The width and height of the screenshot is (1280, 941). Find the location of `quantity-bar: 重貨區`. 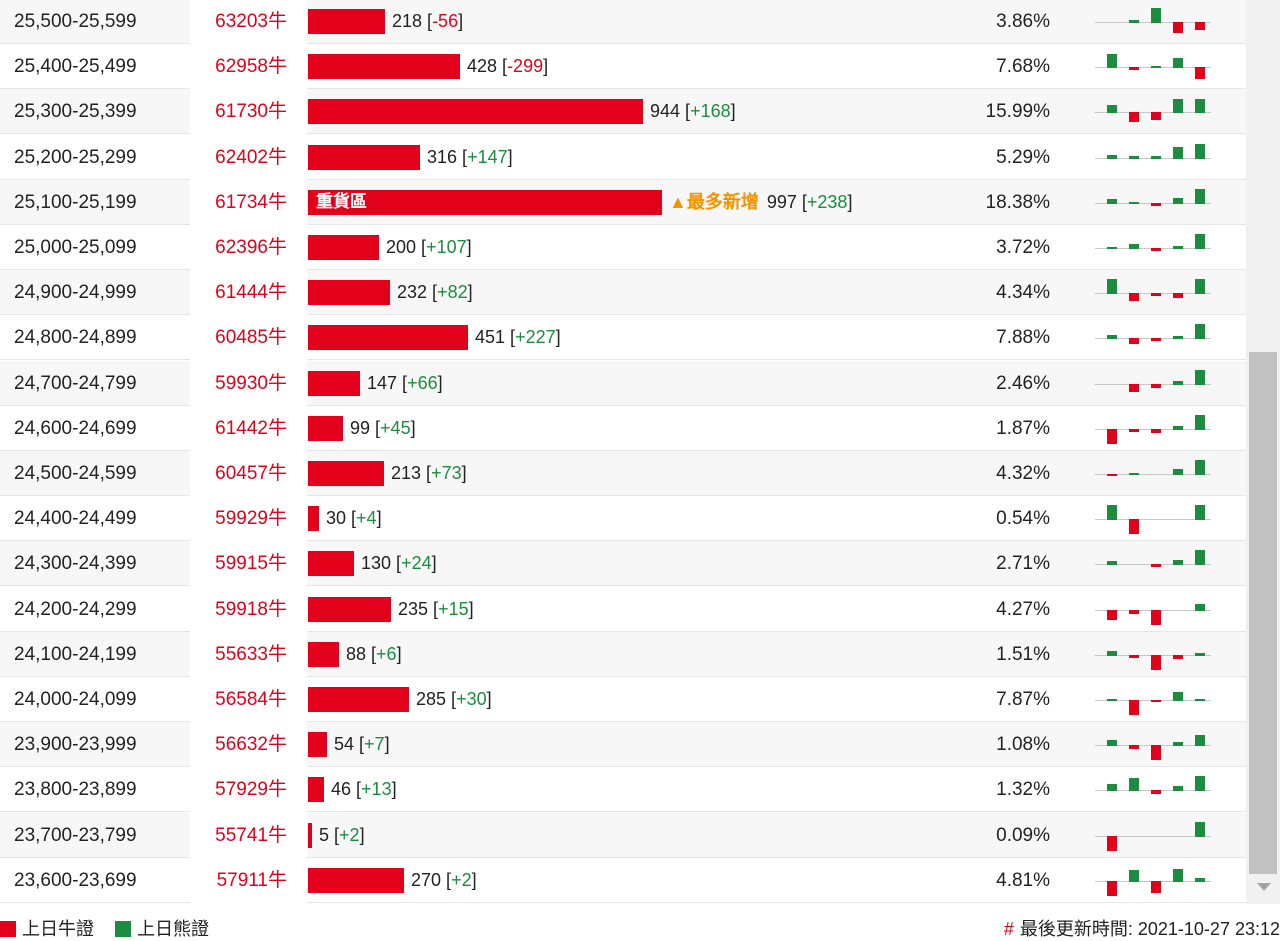

quantity-bar: 重貨區 is located at coordinates (485, 202).